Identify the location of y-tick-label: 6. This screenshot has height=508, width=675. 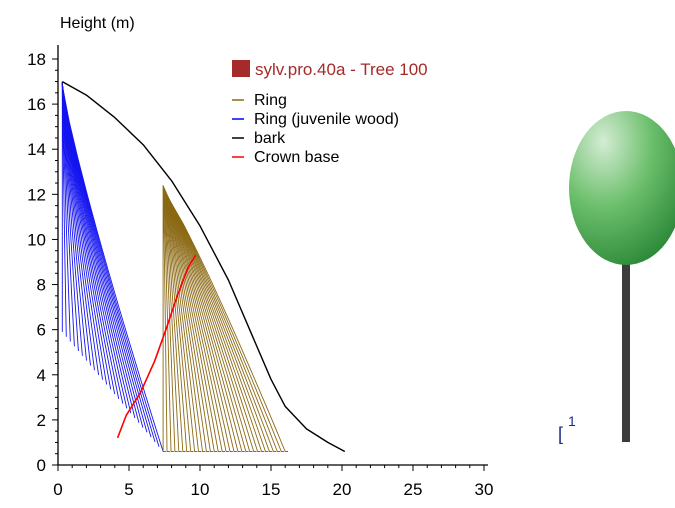
(41, 330).